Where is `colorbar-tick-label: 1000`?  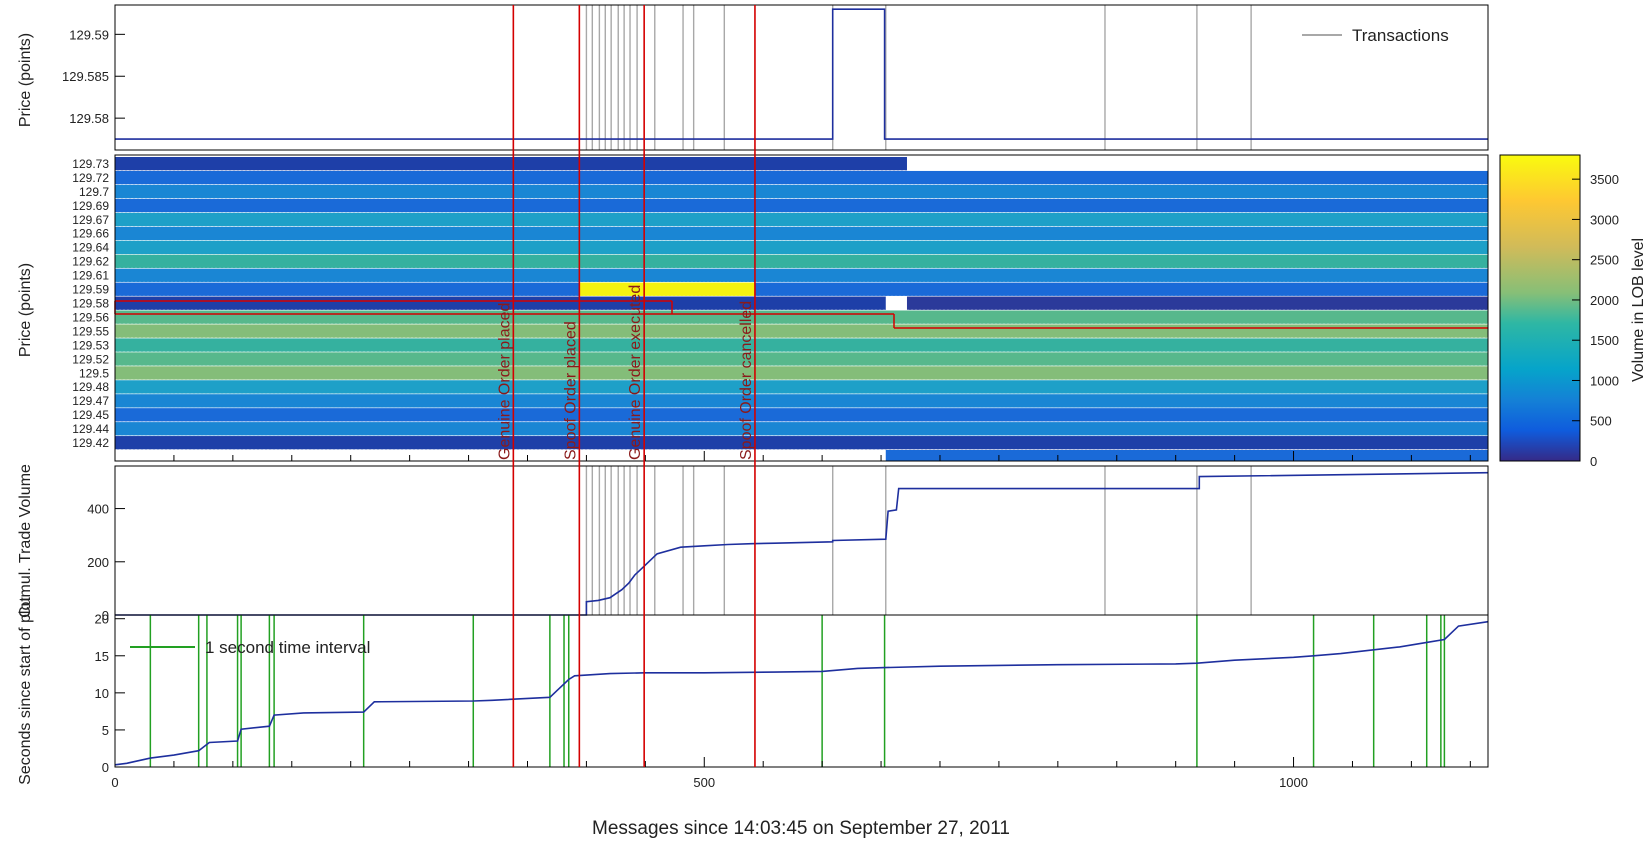 colorbar-tick-label: 1000 is located at coordinates (1604, 380).